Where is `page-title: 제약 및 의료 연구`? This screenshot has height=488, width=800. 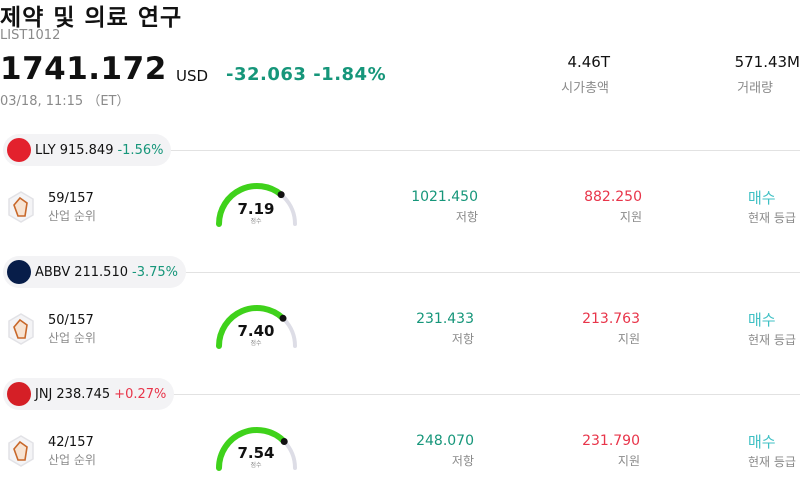 page-title: 제약 및 의료 연구 is located at coordinates (91, 18).